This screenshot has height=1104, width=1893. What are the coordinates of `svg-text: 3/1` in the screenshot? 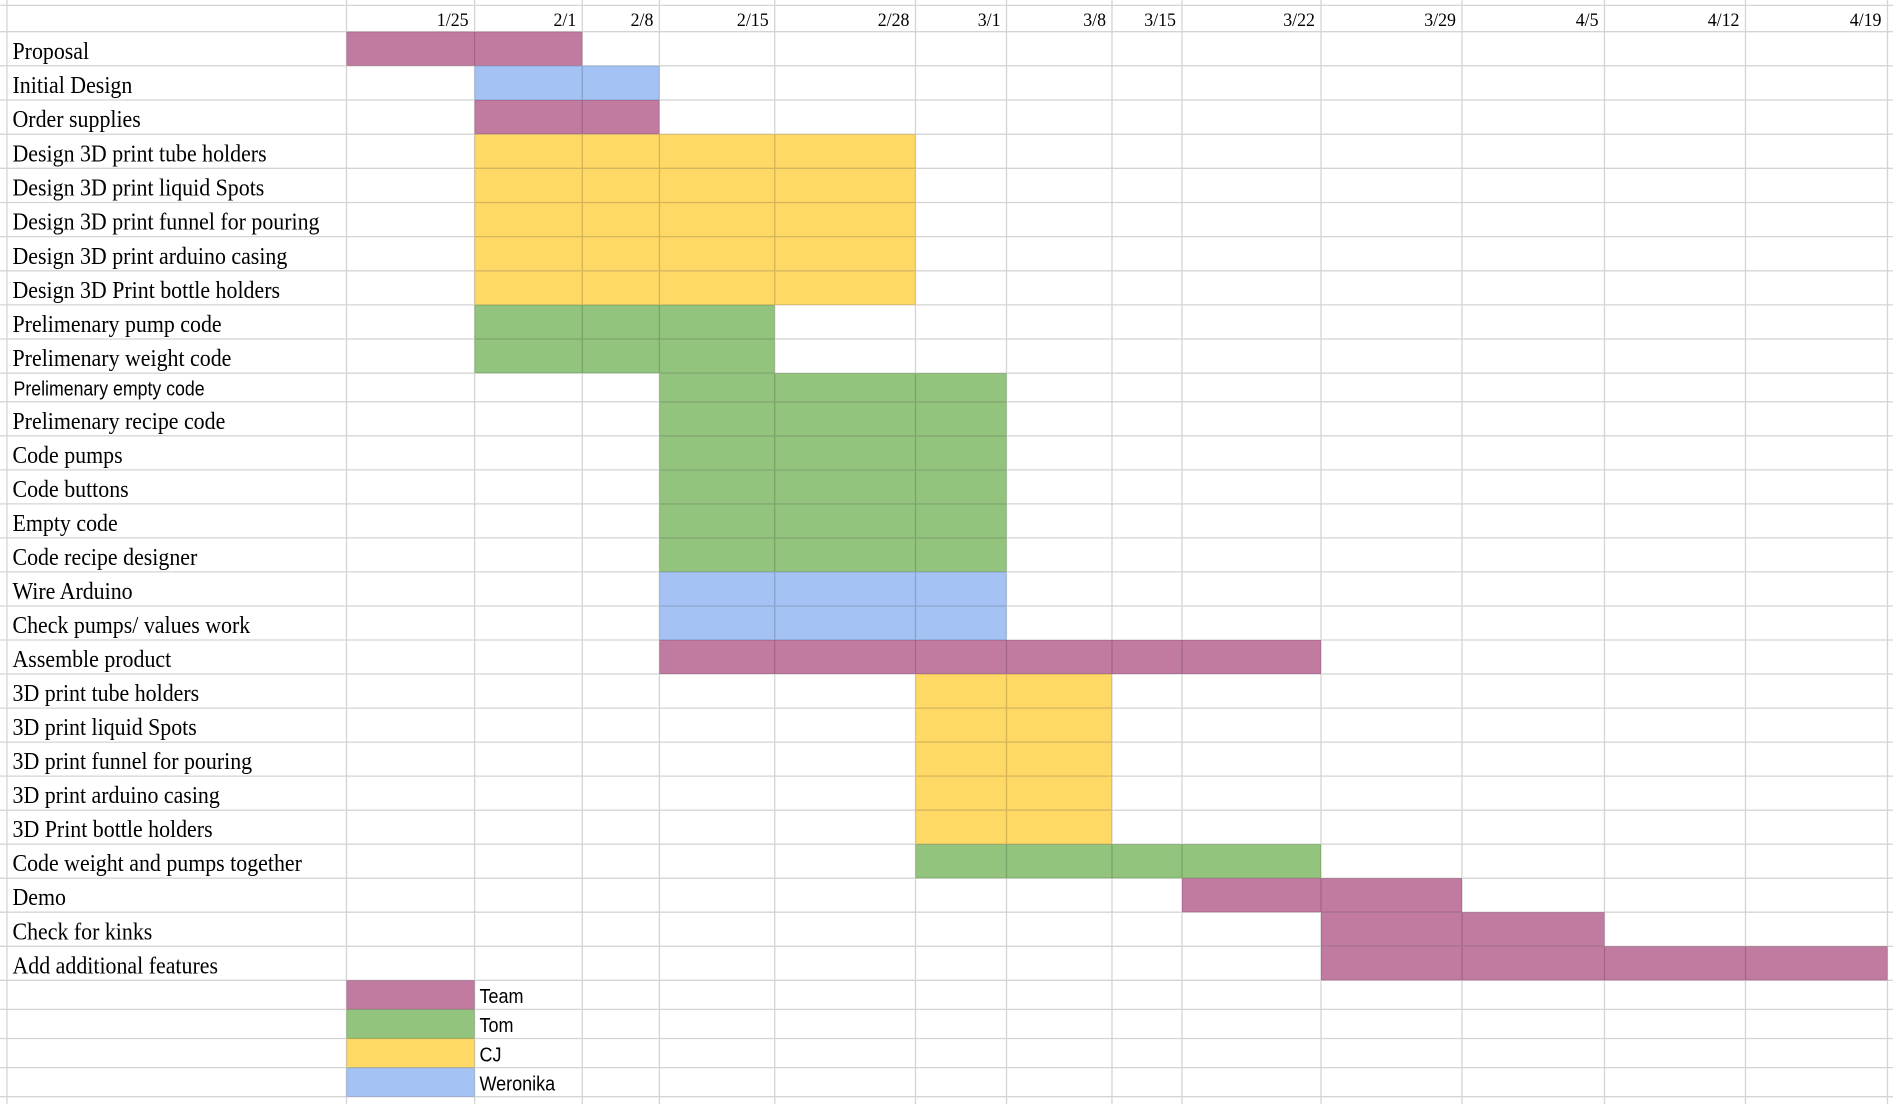 It's located at (989, 20).